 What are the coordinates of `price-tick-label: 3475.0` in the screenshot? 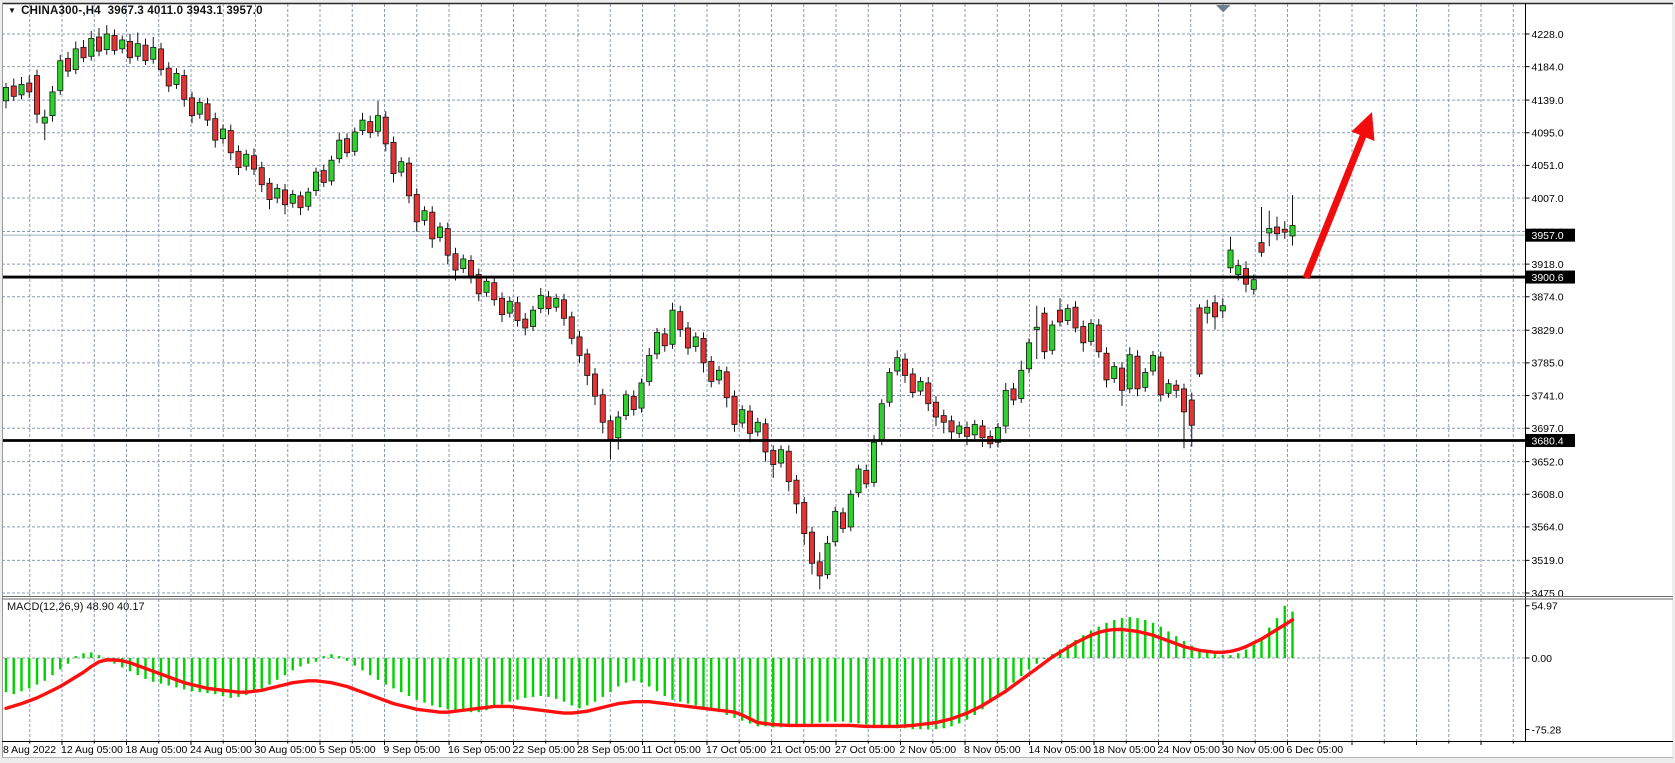 It's located at (1548, 594).